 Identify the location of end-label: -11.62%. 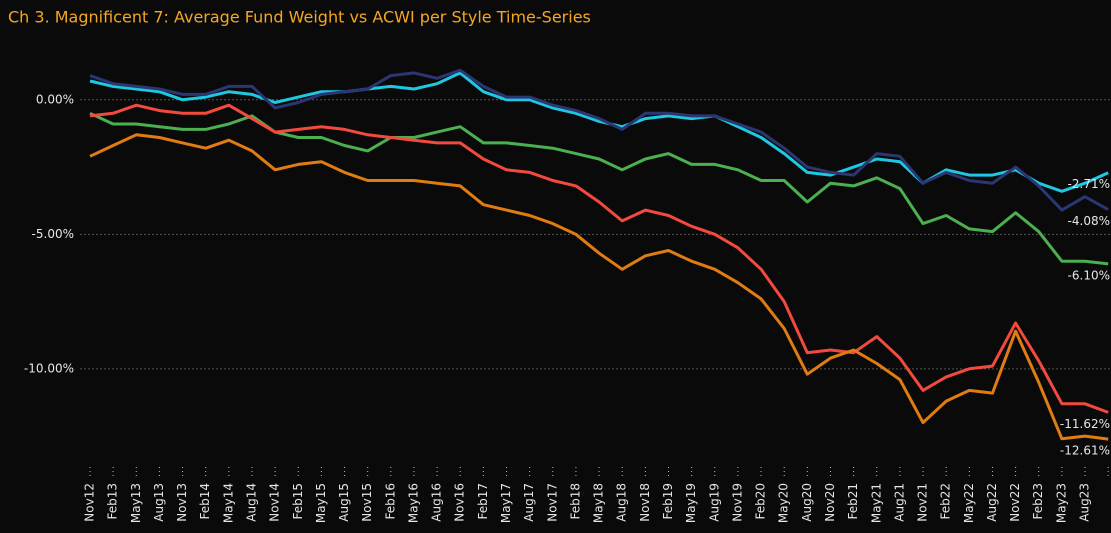
(1085, 424).